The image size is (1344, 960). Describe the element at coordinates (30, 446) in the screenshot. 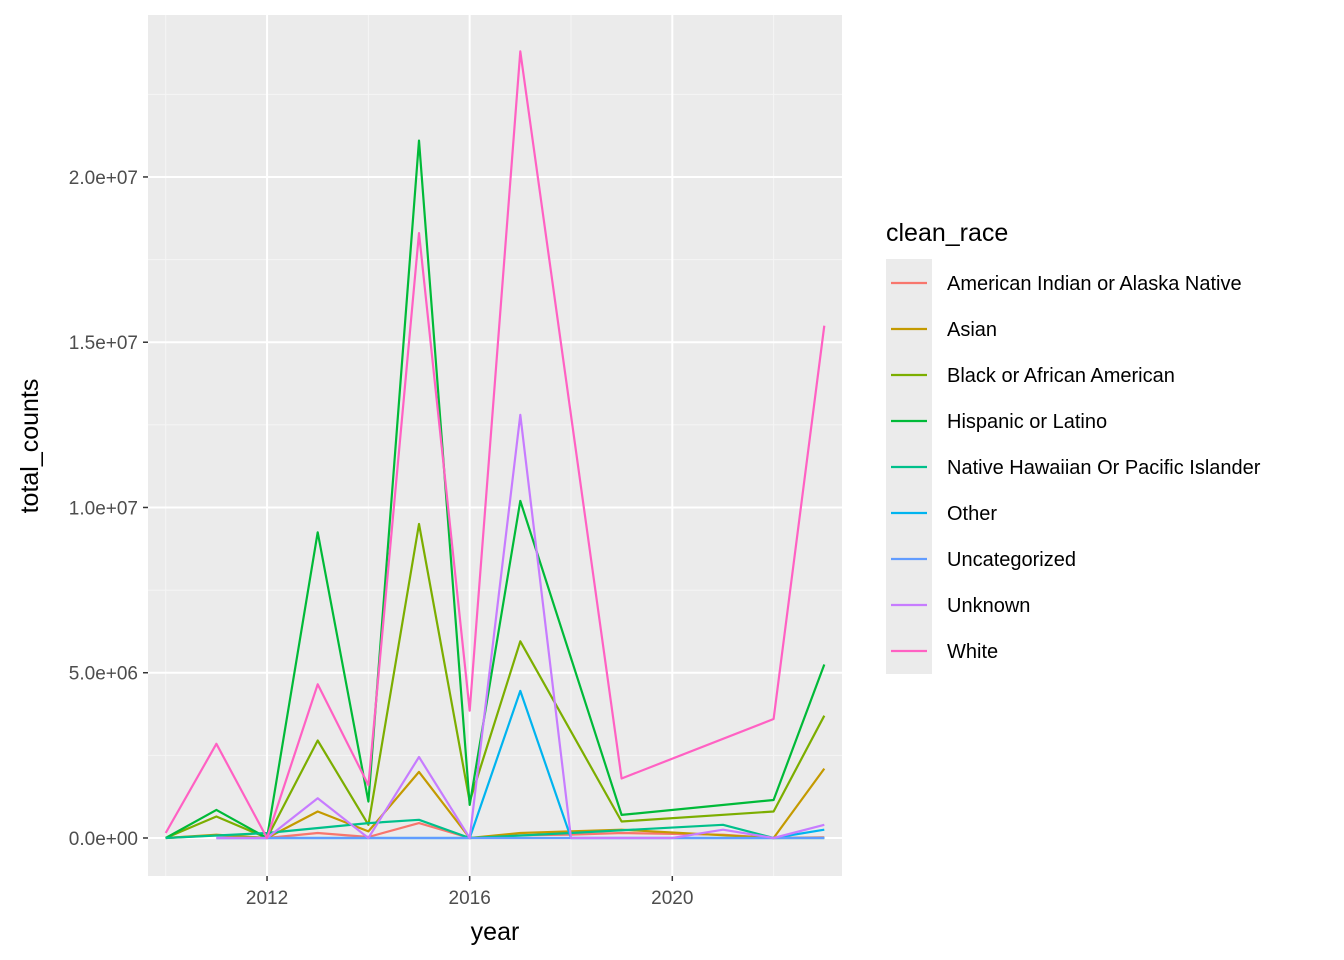

I see `y-axis-title: total_counts` at that location.